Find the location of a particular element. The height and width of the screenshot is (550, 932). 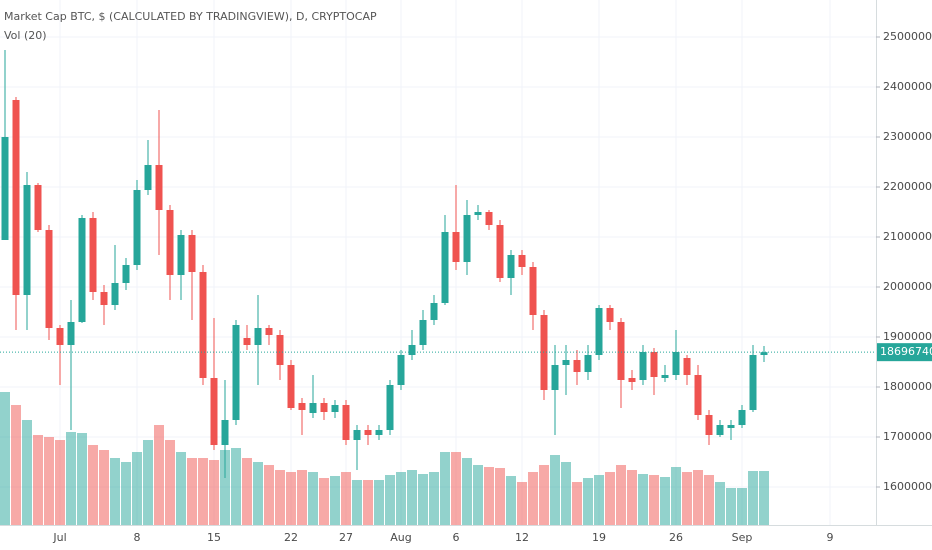

x-tick-label: Sep is located at coordinates (742, 537).